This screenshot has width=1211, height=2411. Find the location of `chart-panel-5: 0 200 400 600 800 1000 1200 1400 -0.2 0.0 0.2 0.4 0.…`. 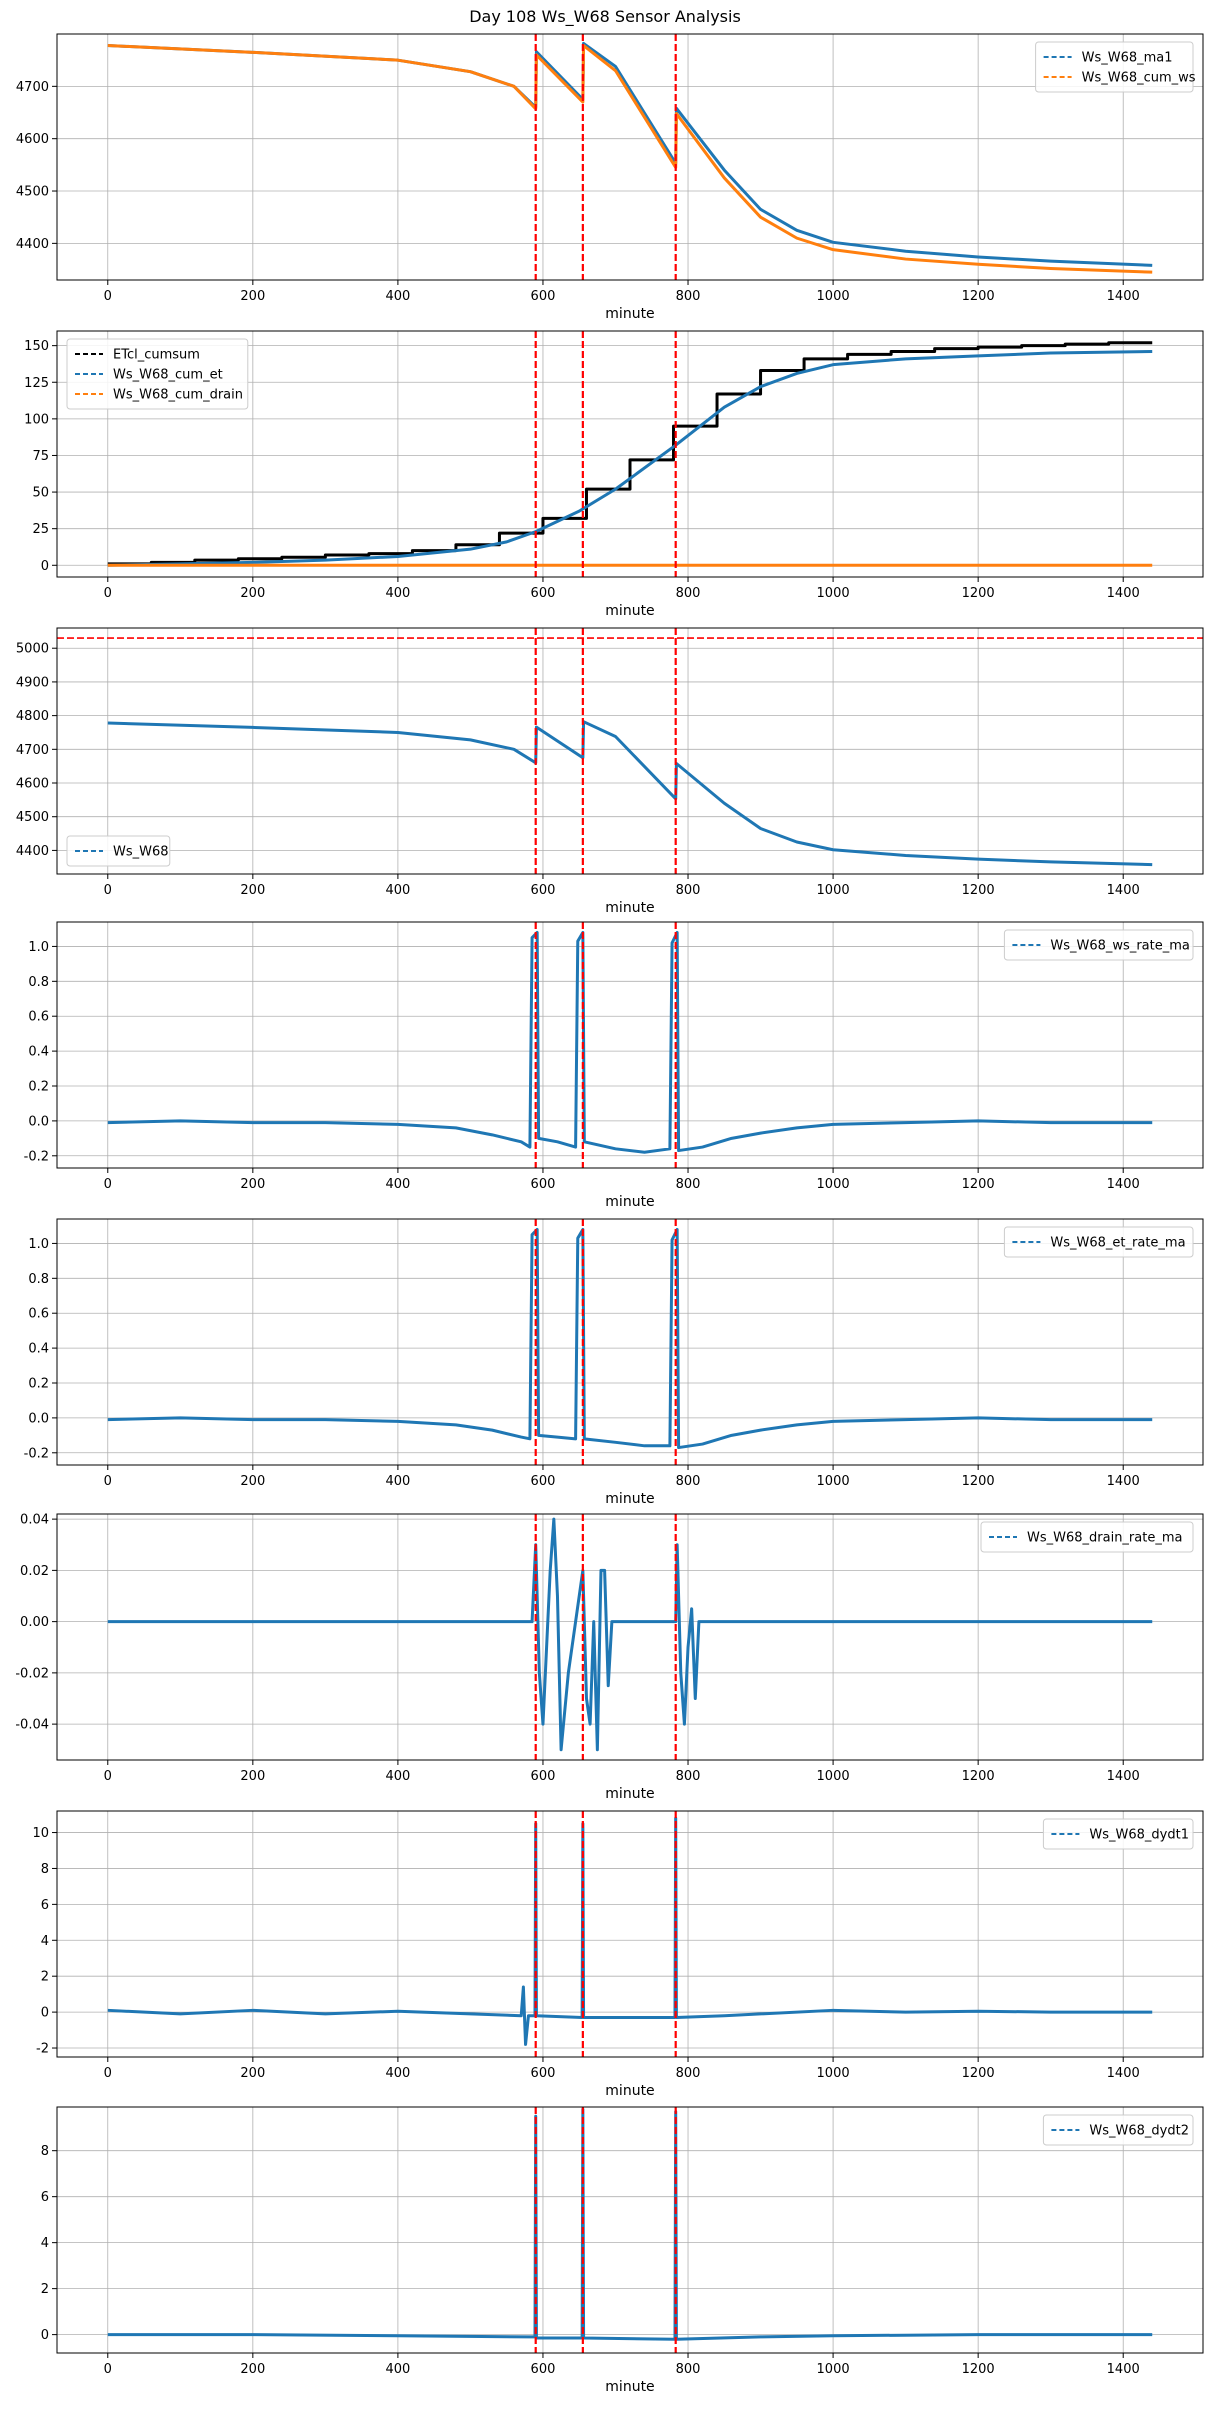

chart-panel-5: 0 200 400 600 800 1000 1200 1400 -0.2 0.0 0.2 0.4 0.… is located at coordinates (614, 1362).